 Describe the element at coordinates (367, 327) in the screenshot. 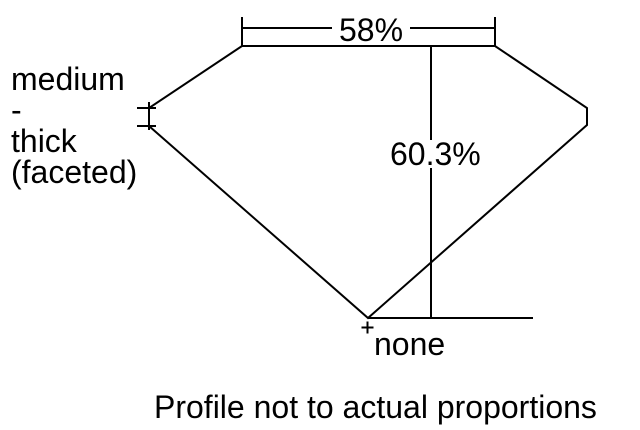

I see `culet-cross-marker` at that location.